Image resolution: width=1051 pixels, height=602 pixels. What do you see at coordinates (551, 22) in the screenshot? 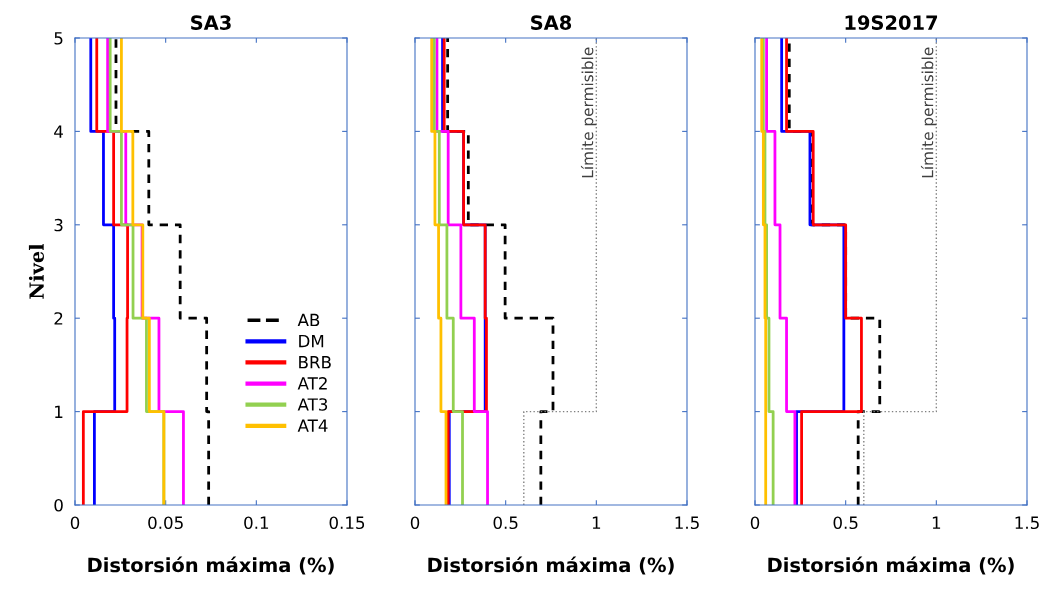
I see `chart-title: SA8` at bounding box center [551, 22].